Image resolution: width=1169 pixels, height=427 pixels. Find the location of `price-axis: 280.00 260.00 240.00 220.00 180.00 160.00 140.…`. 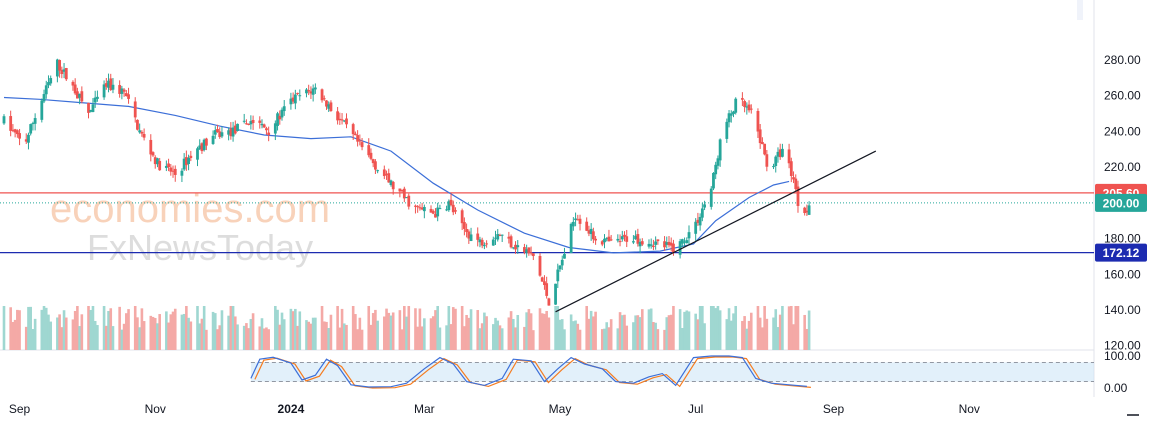

price-axis: 280.00 260.00 240.00 220.00 180.00 160.00 140.… is located at coordinates (1121, 224).